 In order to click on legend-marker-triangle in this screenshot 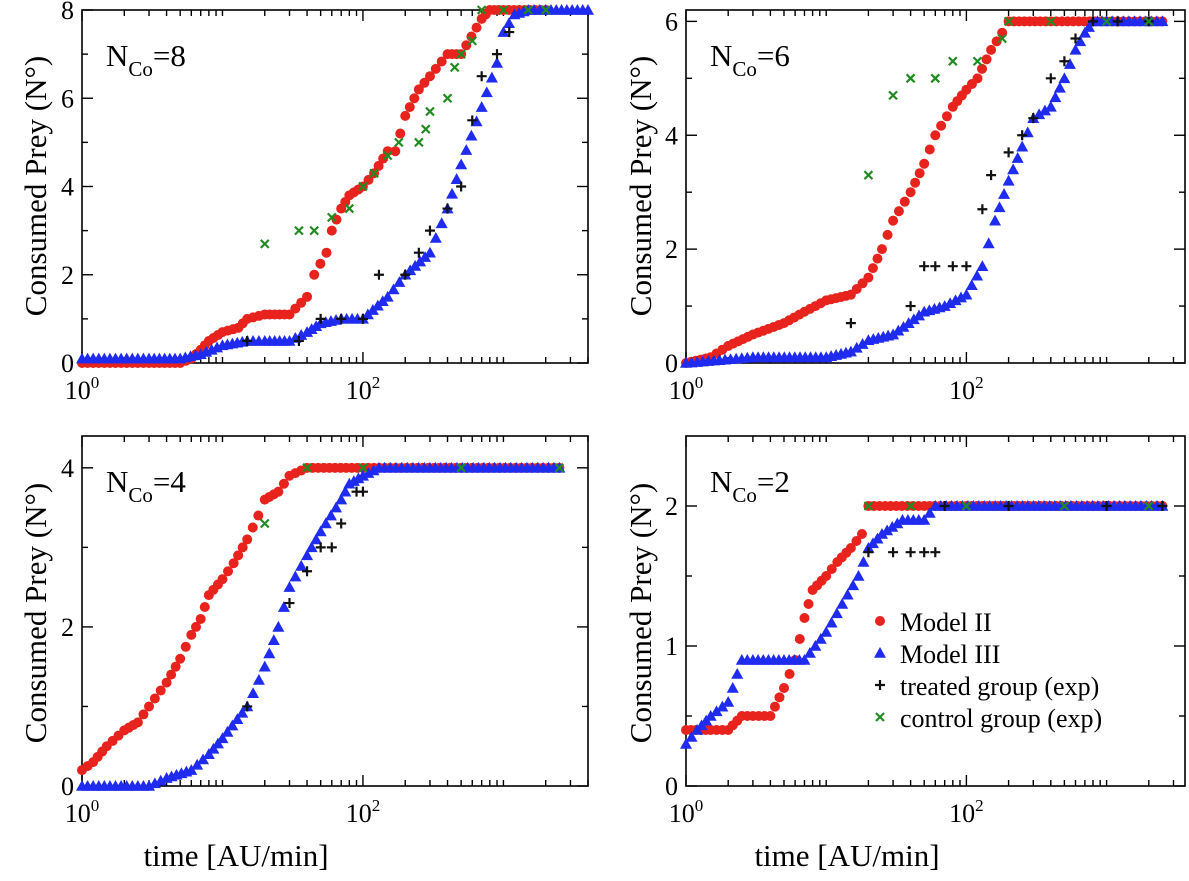, I will do `click(880, 652)`.